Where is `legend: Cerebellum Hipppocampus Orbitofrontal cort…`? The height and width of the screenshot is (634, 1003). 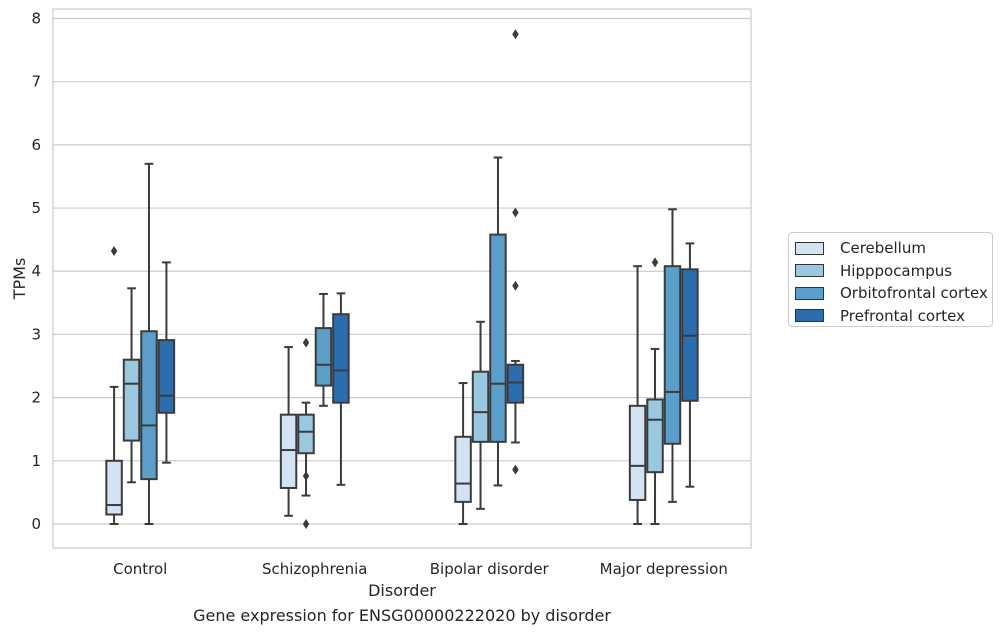 legend: Cerebellum Hipppocampus Orbitofrontal cort… is located at coordinates (890, 279).